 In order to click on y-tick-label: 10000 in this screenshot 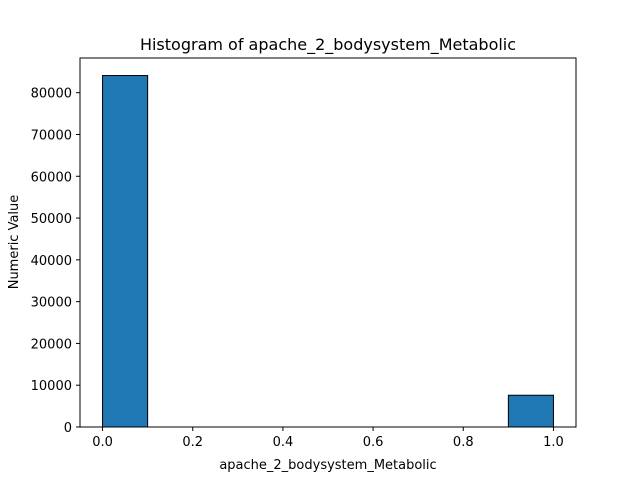, I will do `click(51, 386)`.